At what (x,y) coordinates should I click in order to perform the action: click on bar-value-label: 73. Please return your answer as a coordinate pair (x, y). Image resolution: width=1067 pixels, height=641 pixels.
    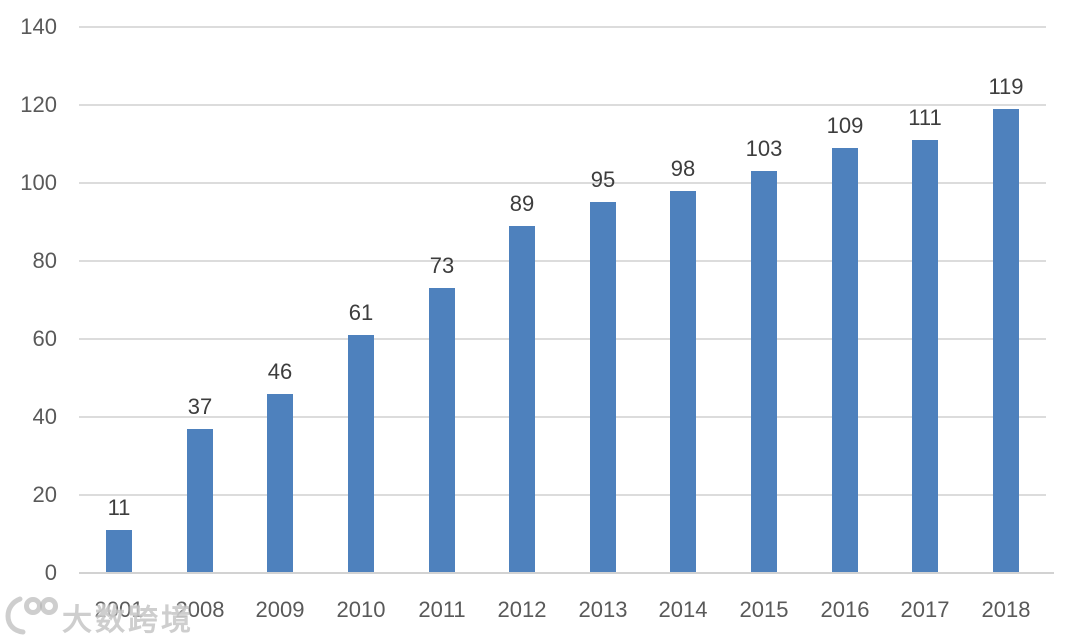
    Looking at the image, I should click on (442, 265).